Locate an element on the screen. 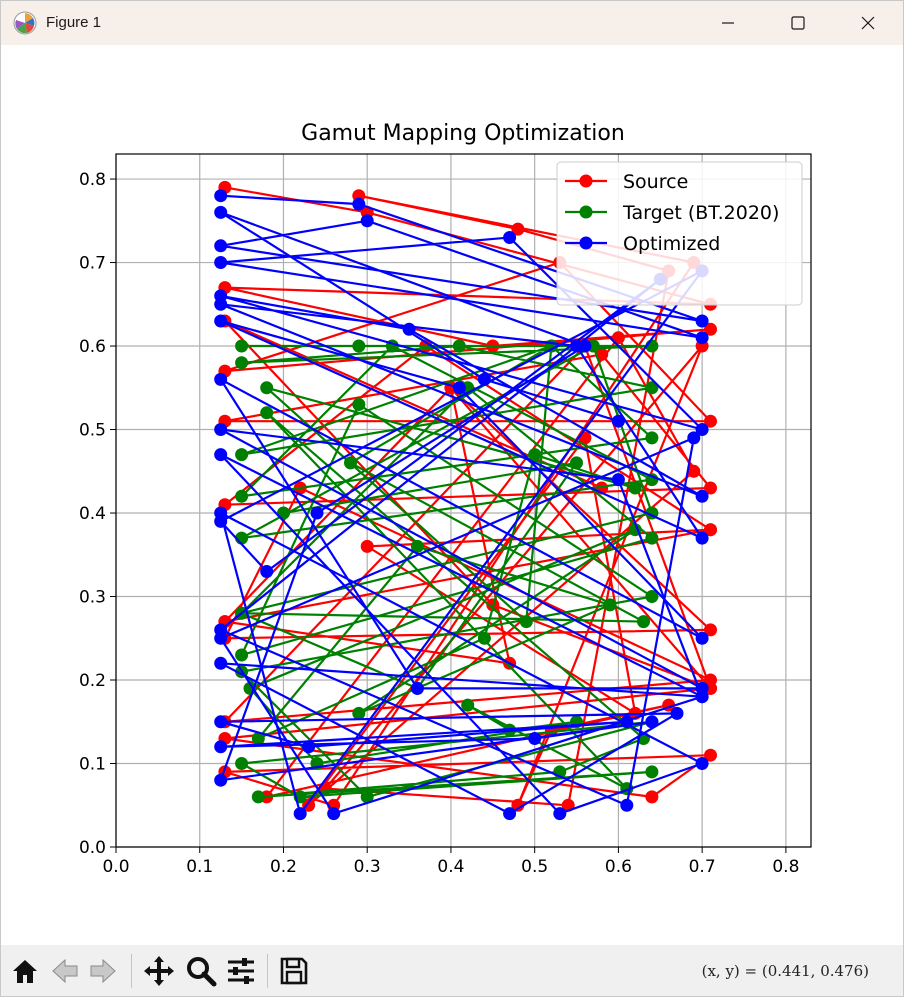 Image resolution: width=904 pixels, height=997 pixels. pan-button is located at coordinates (159, 971).